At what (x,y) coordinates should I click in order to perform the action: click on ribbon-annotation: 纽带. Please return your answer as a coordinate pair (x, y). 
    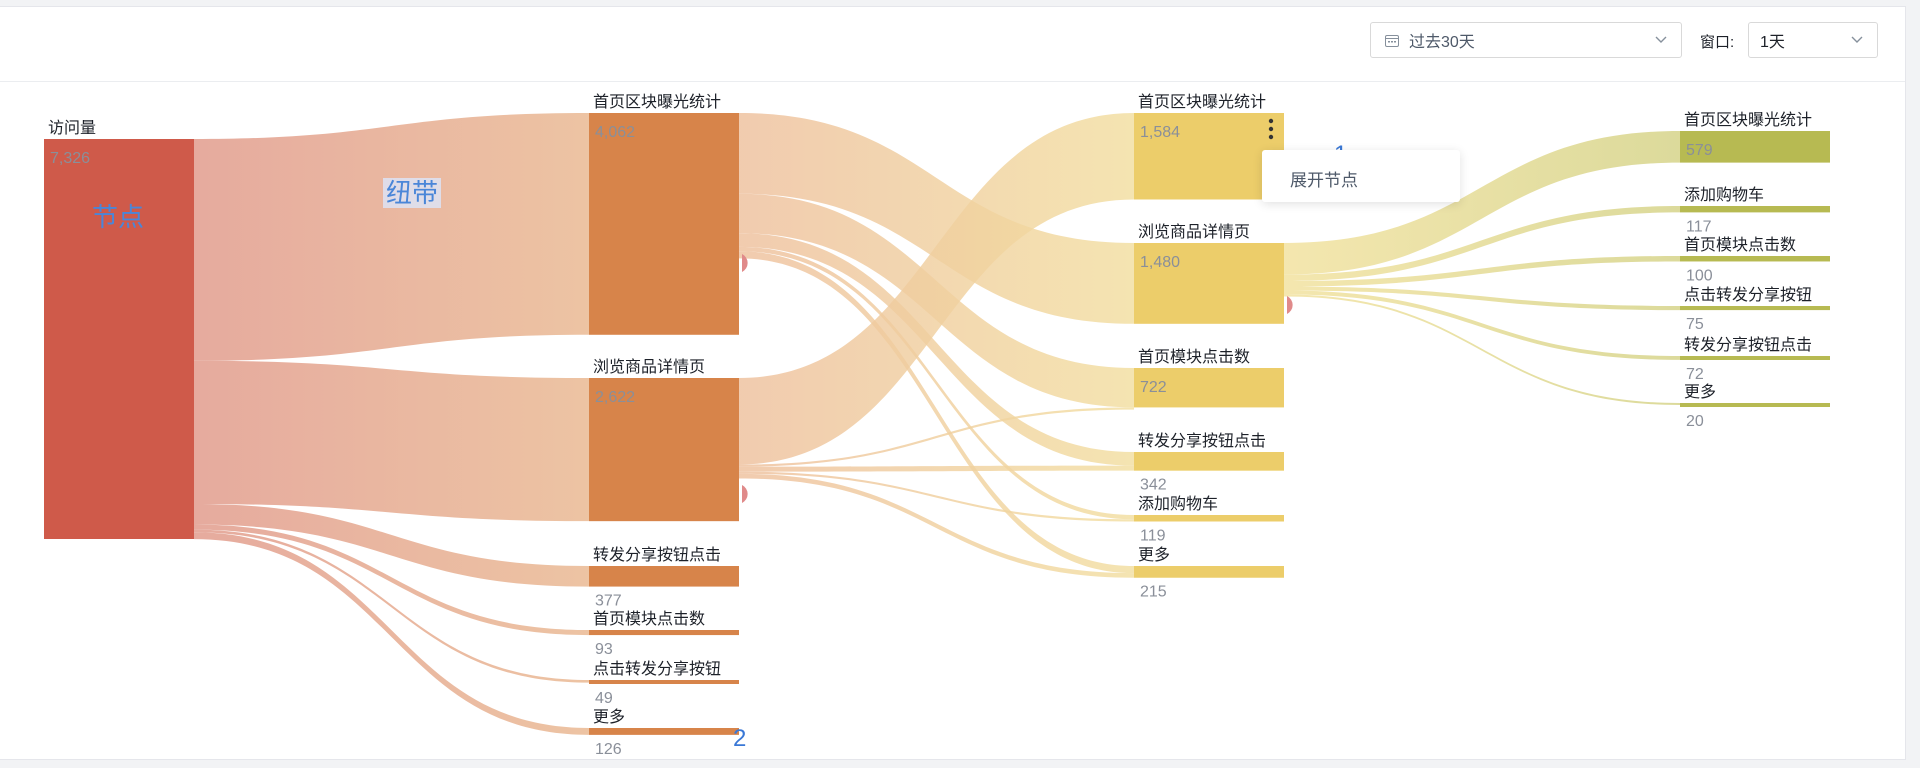
    Looking at the image, I should click on (412, 193).